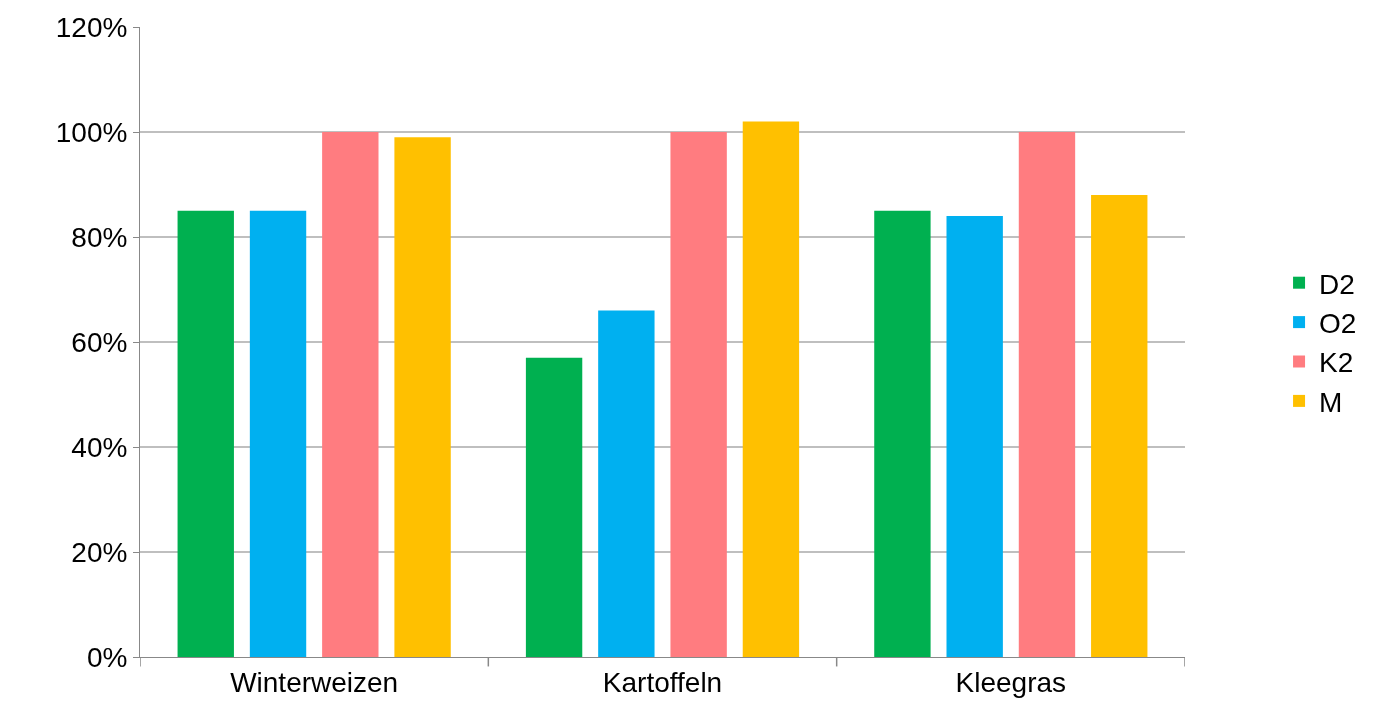 This screenshot has height=721, width=1388. What do you see at coordinates (1337, 284) in the screenshot?
I see `legend-label: D2` at bounding box center [1337, 284].